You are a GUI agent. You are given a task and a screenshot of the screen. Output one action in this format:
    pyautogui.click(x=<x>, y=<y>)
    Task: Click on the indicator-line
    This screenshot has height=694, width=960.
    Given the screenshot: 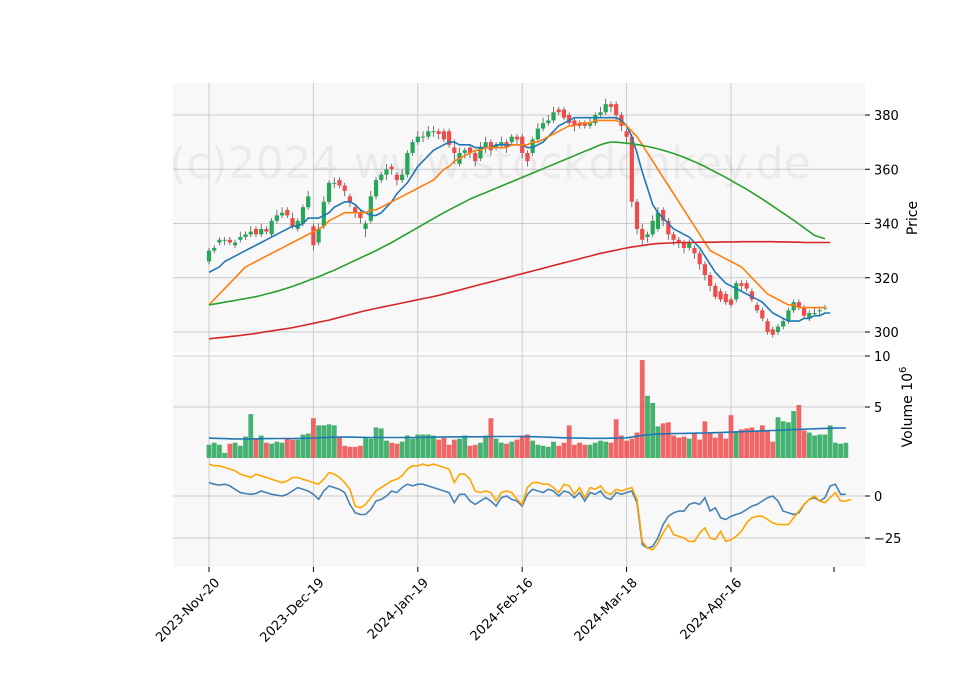 What is the action you would take?
    pyautogui.click(x=530, y=507)
    